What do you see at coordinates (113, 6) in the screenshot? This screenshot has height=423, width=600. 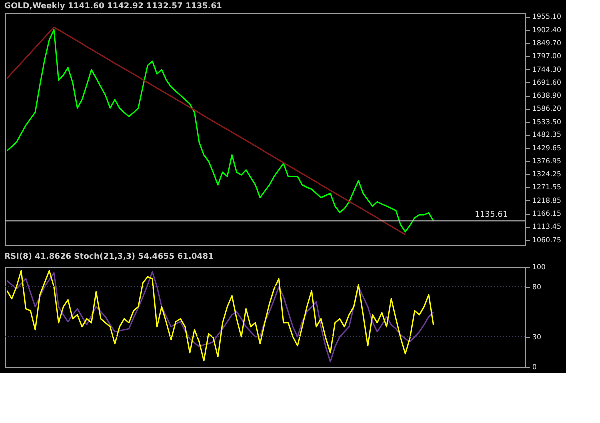 I see `chart-title: GOLD,Weekly 1141.60 1142.92 1132.57 1135.61` at bounding box center [113, 6].